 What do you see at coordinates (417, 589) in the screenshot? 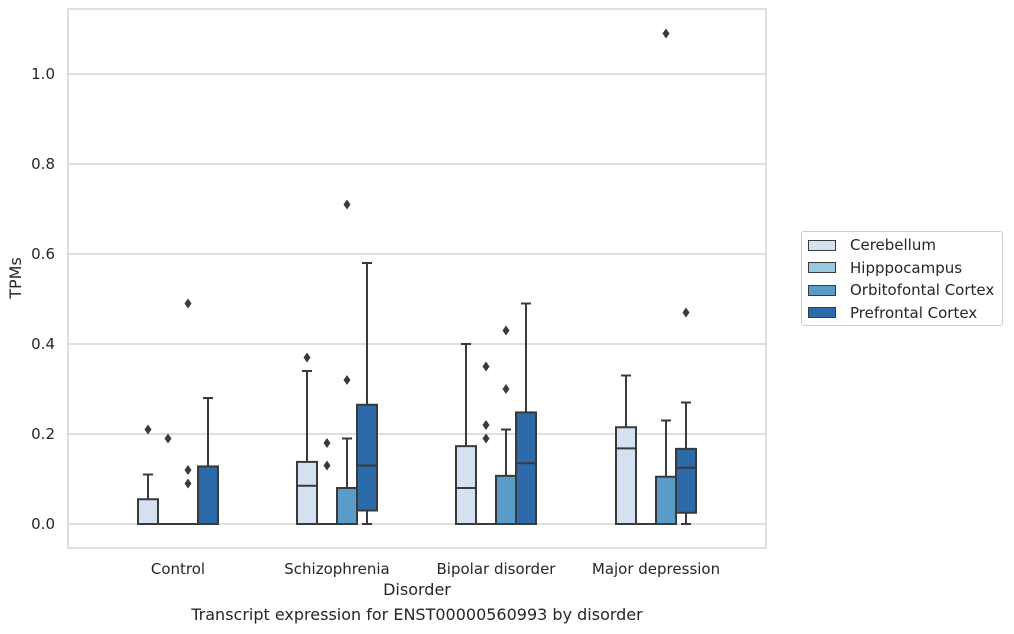
I see `x-axis-title: Disorder` at bounding box center [417, 589].